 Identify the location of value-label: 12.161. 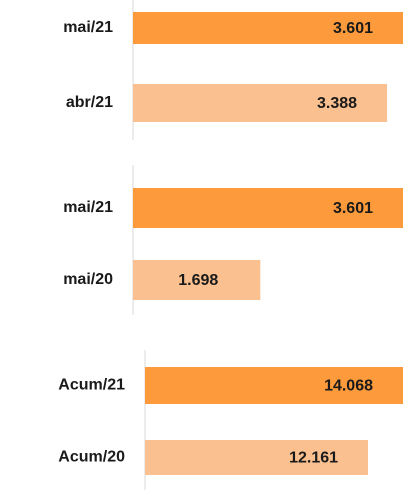
(313, 458).